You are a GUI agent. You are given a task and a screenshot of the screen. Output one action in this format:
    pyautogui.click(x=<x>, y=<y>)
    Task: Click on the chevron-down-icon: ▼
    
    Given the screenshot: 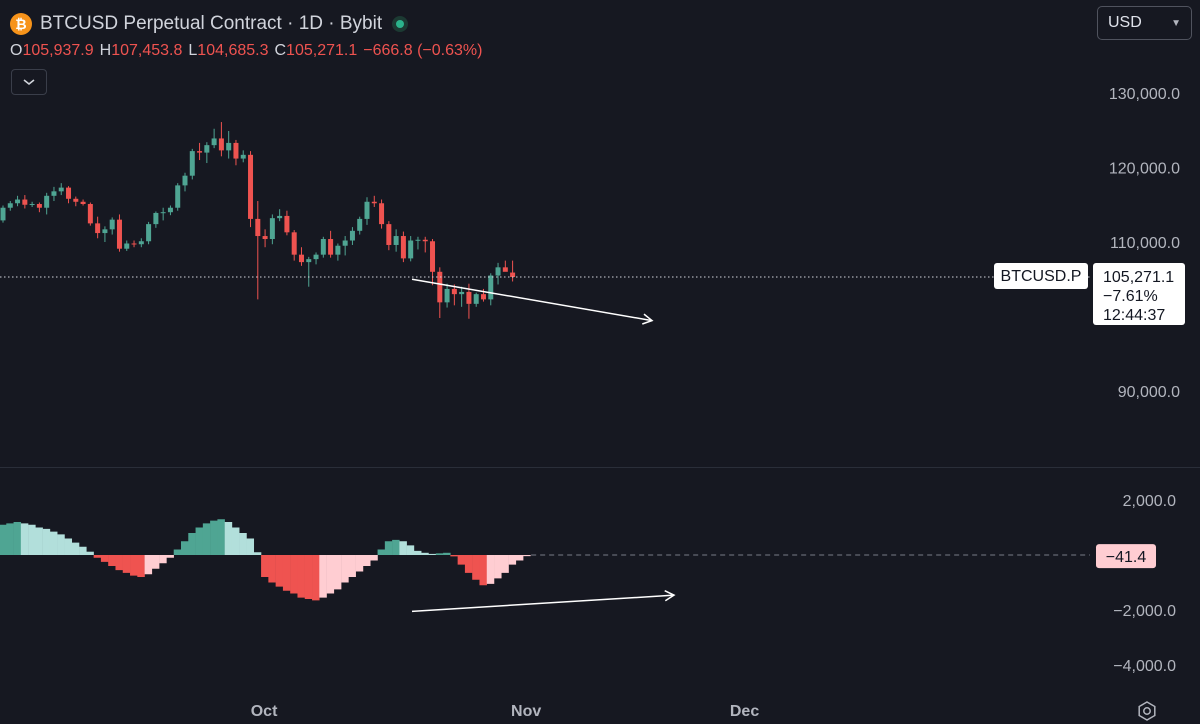 What is the action you would take?
    pyautogui.click(x=1176, y=23)
    